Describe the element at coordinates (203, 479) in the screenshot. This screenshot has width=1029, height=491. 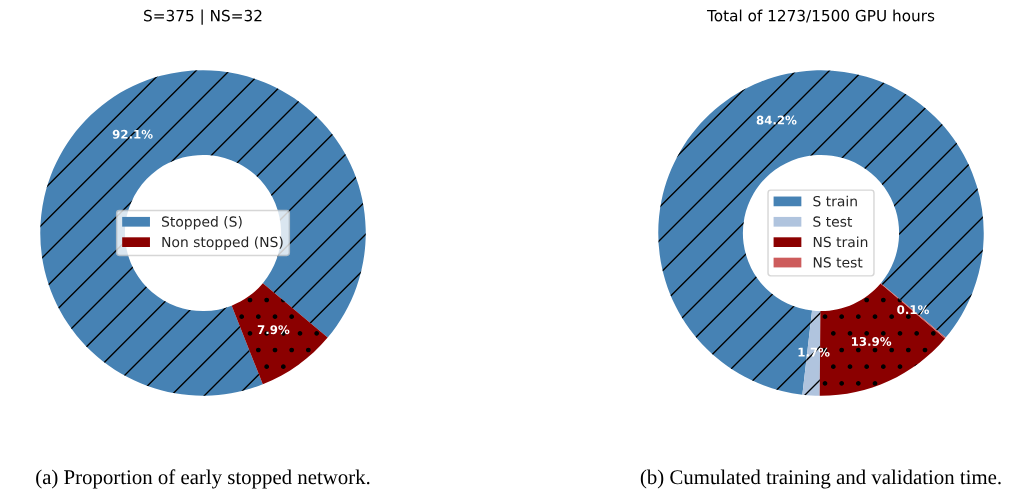
I see `text: (a) Proportion of early stopped network.` at that location.